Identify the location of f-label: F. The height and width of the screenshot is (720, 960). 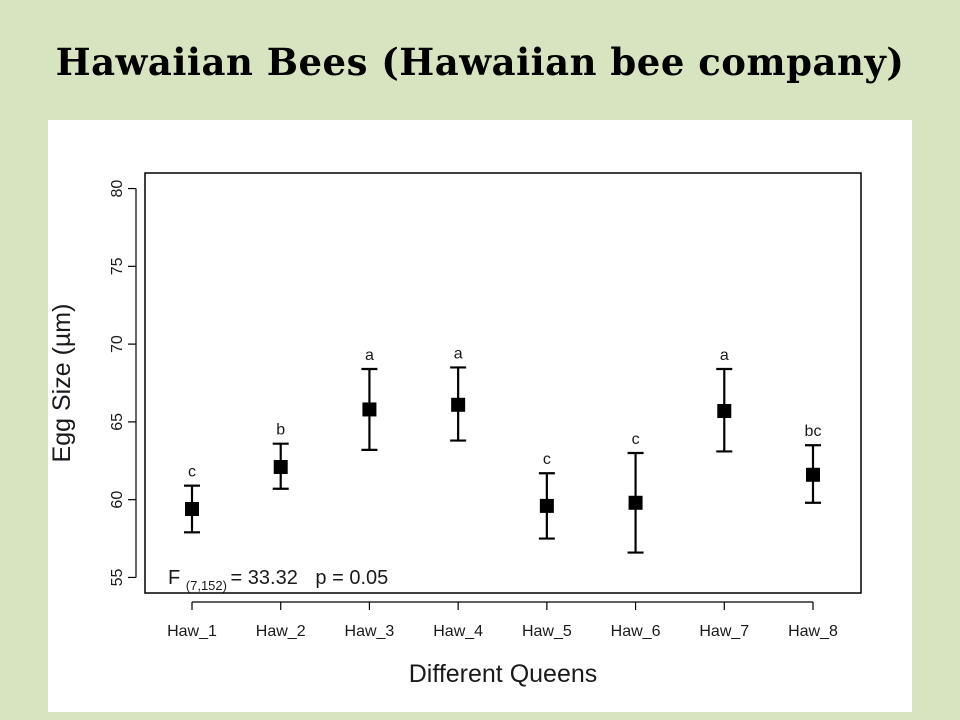
(174, 578).